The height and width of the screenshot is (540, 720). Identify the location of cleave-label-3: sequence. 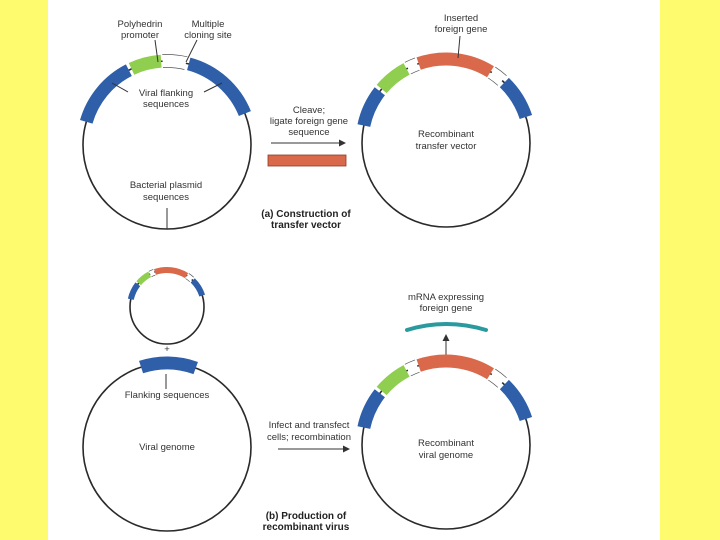
(308, 132).